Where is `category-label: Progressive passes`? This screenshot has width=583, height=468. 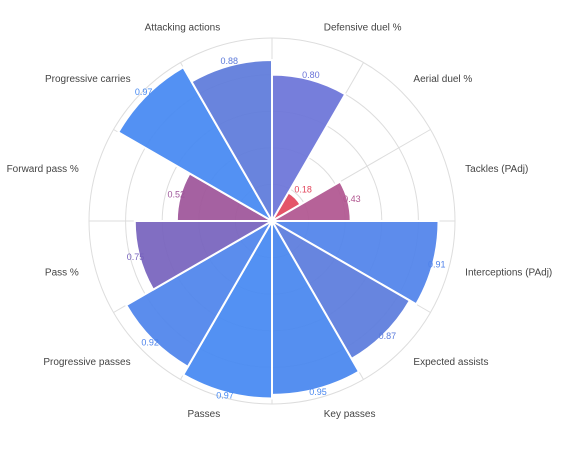 category-label: Progressive passes is located at coordinates (86, 362).